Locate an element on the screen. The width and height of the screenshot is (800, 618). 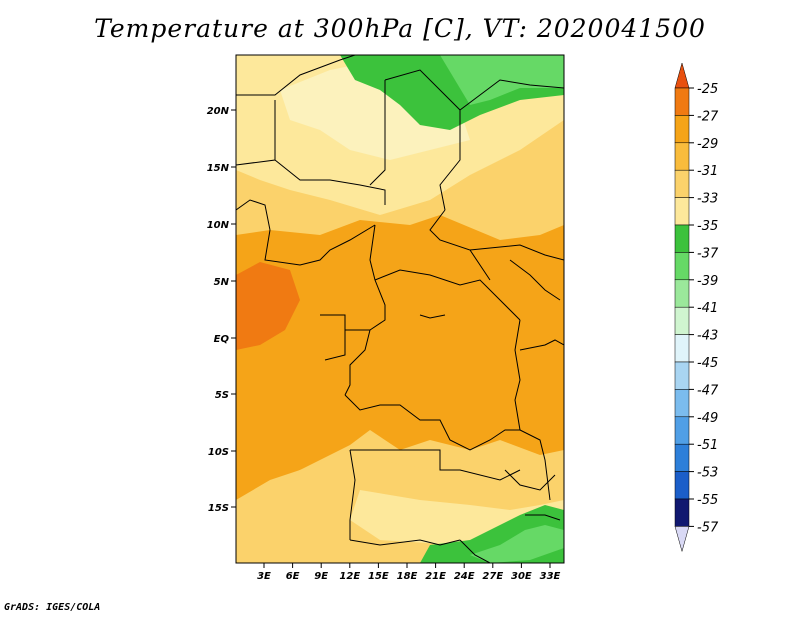
lat-tick-label: 10N is located at coordinates (218, 225).